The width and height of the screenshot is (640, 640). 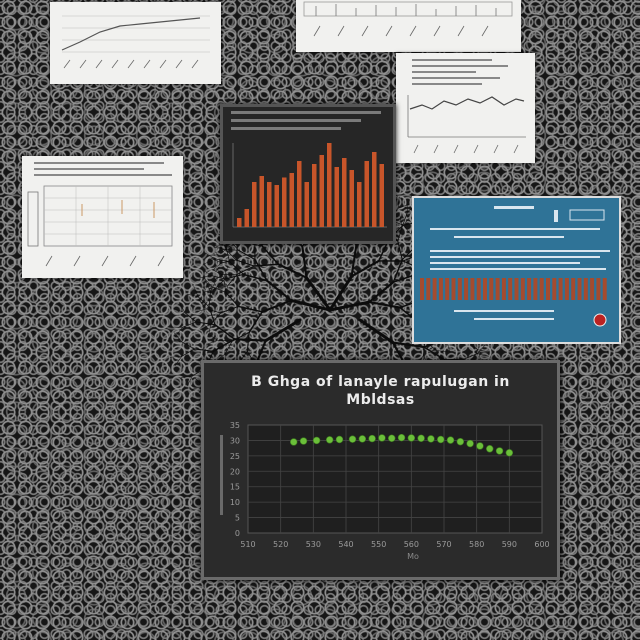 I want to click on blue-screen-bar-chart, so click(x=516, y=270).